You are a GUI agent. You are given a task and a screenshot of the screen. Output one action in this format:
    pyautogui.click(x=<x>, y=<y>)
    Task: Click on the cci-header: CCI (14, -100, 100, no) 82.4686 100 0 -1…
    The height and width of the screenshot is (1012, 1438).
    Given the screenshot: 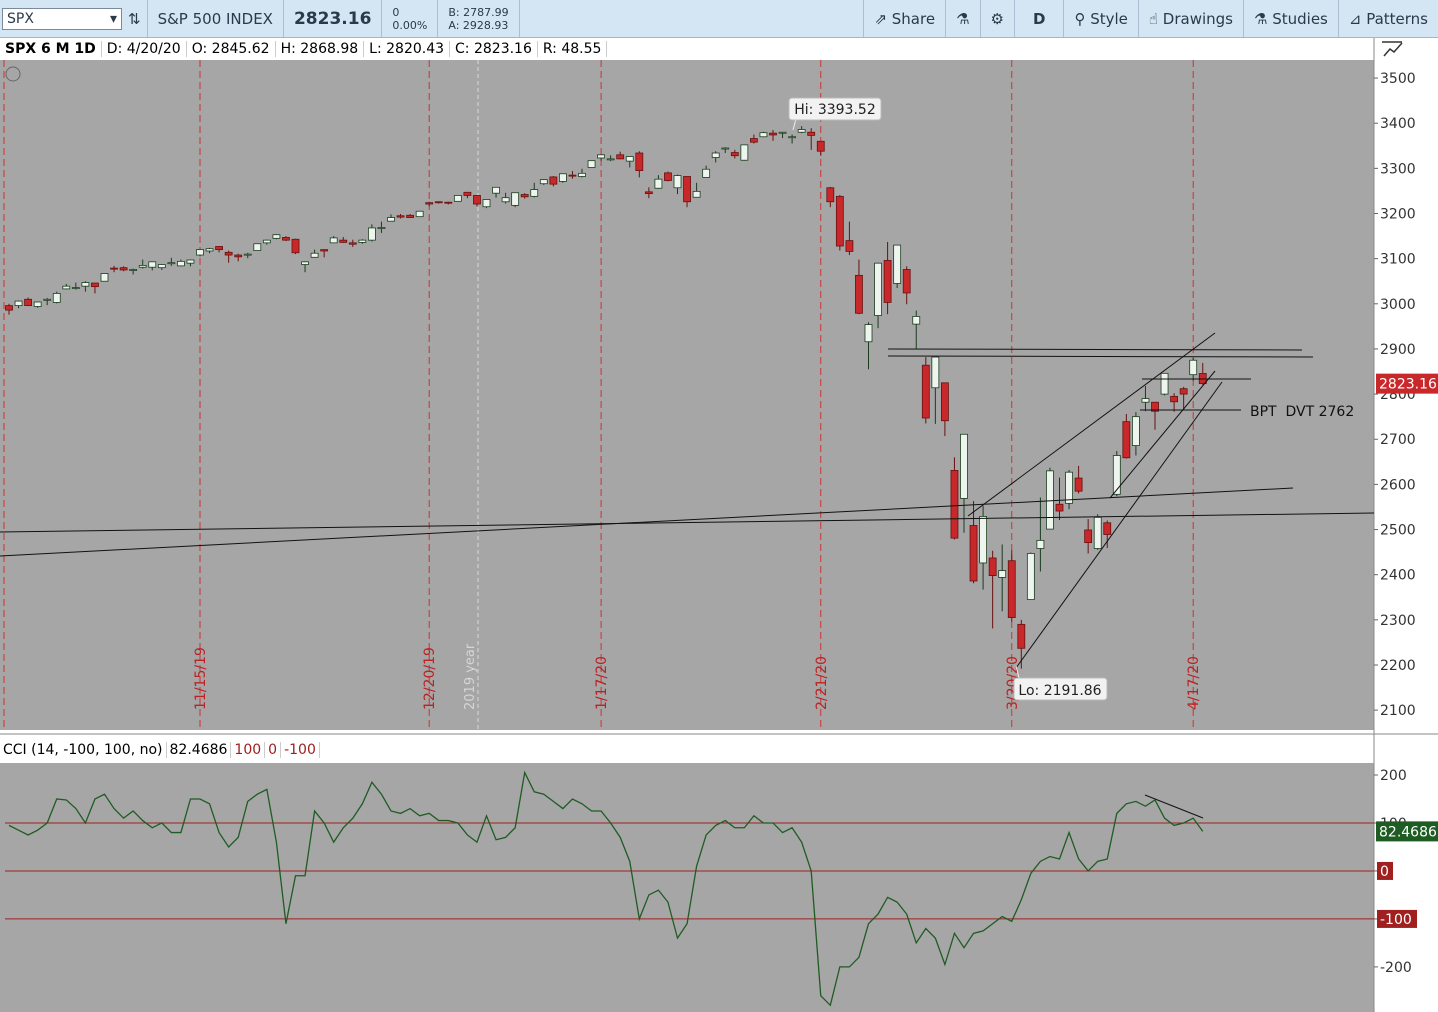 What is the action you would take?
    pyautogui.click(x=160, y=750)
    